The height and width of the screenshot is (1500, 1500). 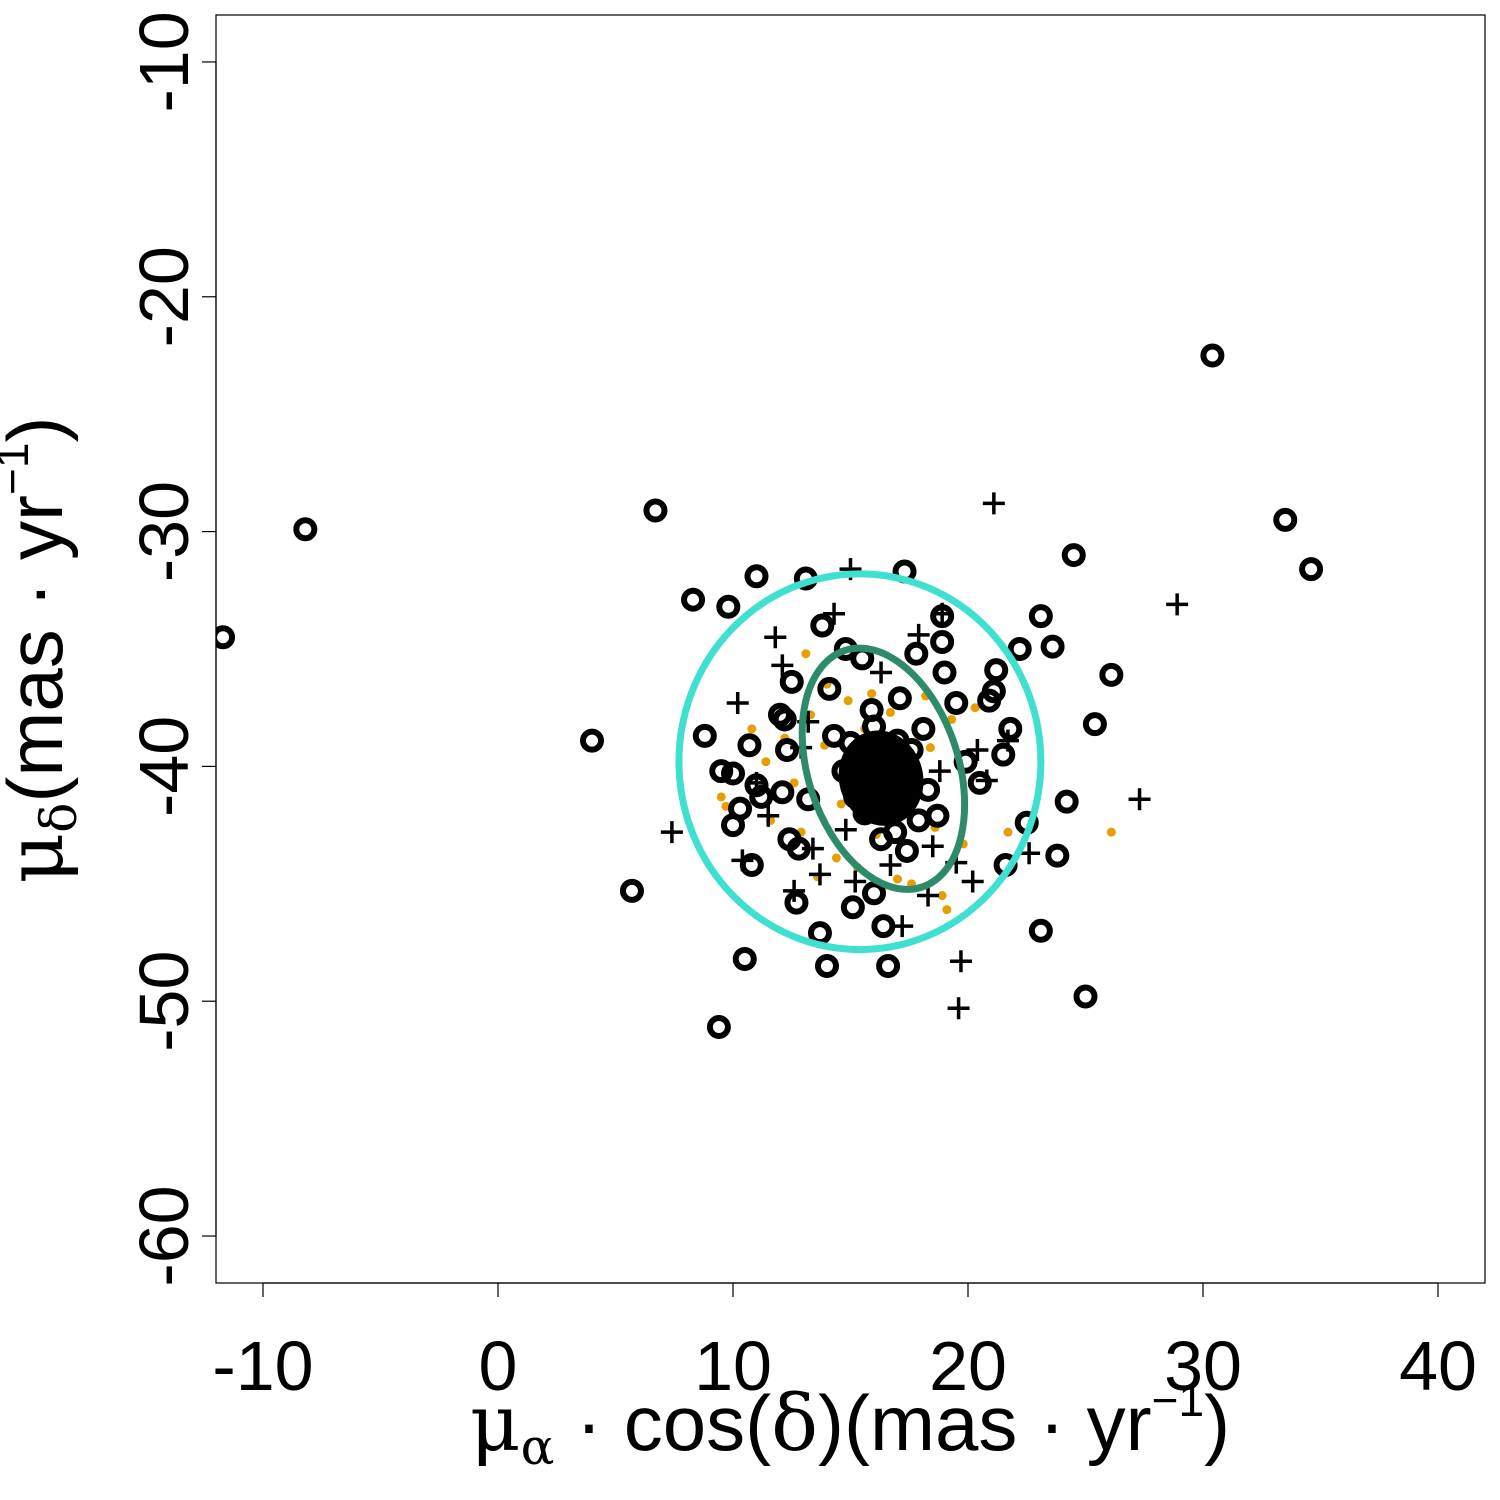 I want to click on x-tick-label: -10, so click(x=262, y=1366).